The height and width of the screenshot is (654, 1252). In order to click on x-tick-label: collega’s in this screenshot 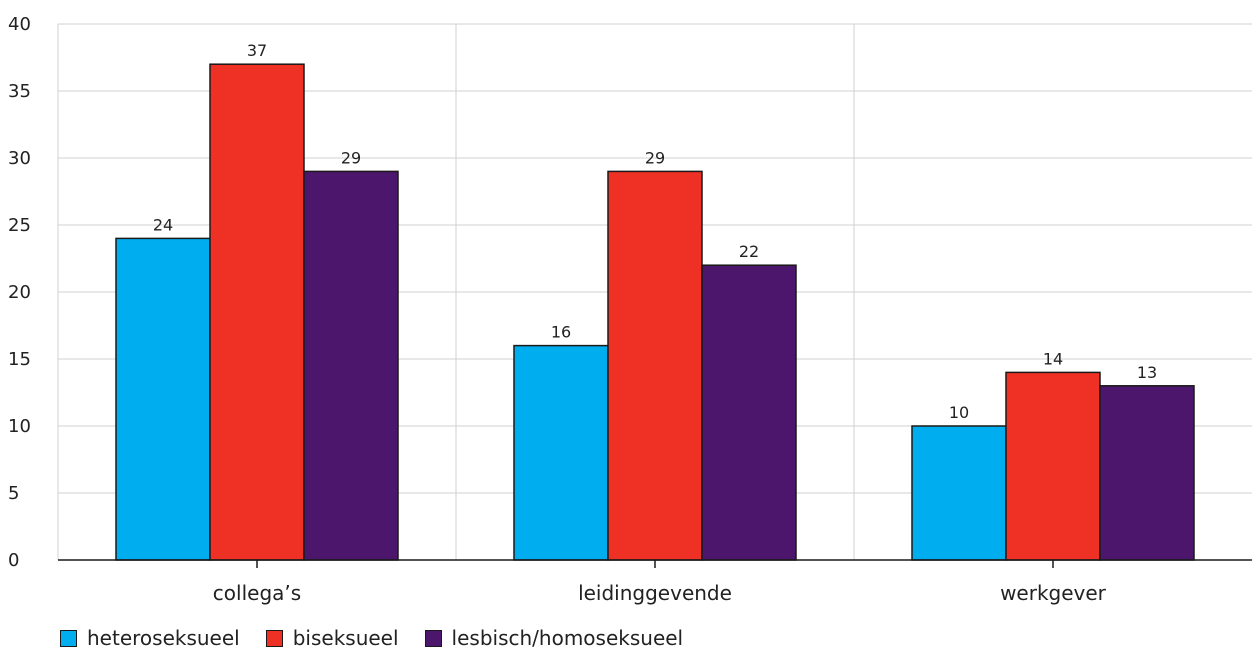, I will do `click(257, 593)`.